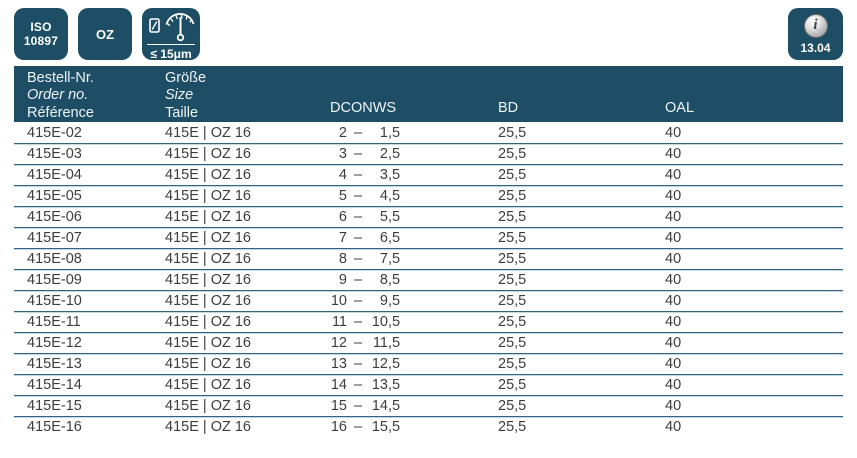 This screenshot has height=458, width=857. I want to click on dconws-to-value: 6,5, so click(390, 238).